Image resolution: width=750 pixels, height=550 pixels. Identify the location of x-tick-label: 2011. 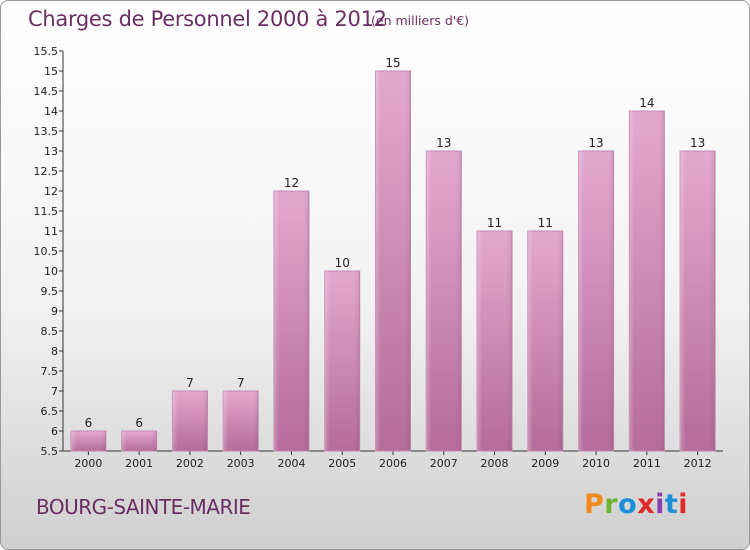
(647, 463).